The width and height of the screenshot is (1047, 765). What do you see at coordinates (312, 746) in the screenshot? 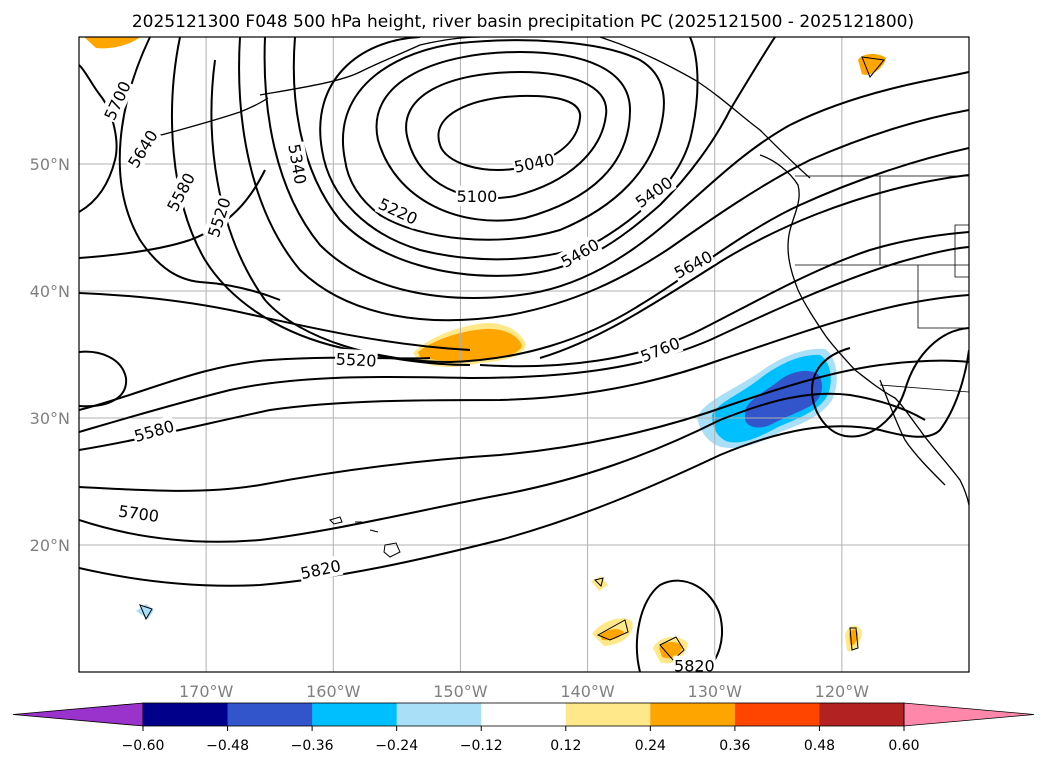
I see `colorbar-tick-label: −0.36` at bounding box center [312, 746].